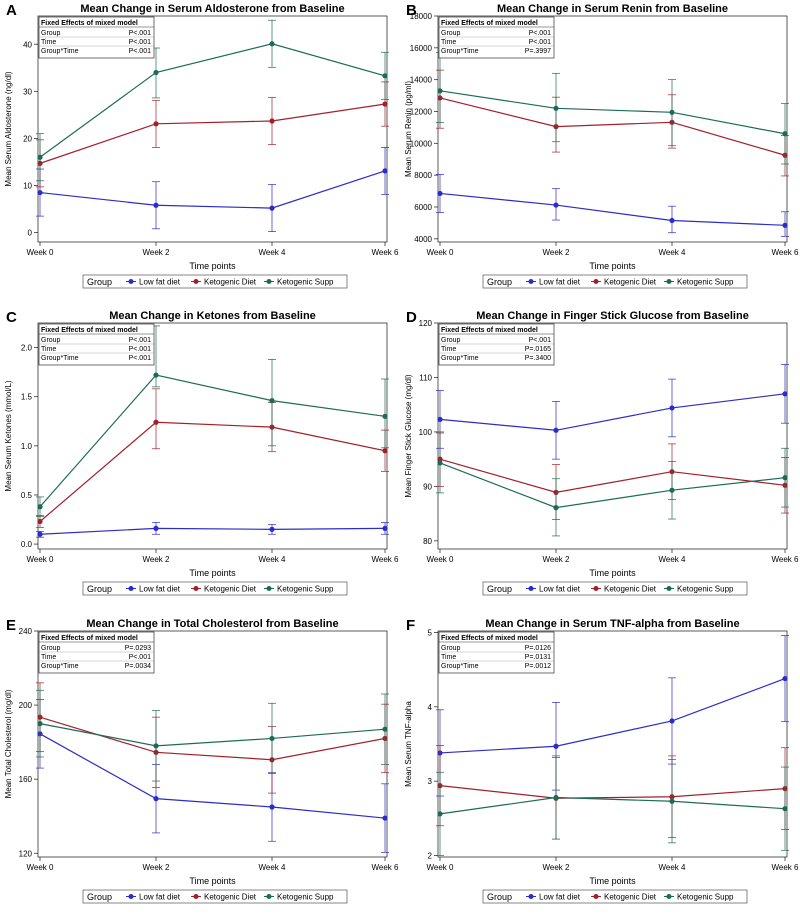 This screenshot has height=922, width=800. I want to click on panel-letter: A, so click(11, 10).